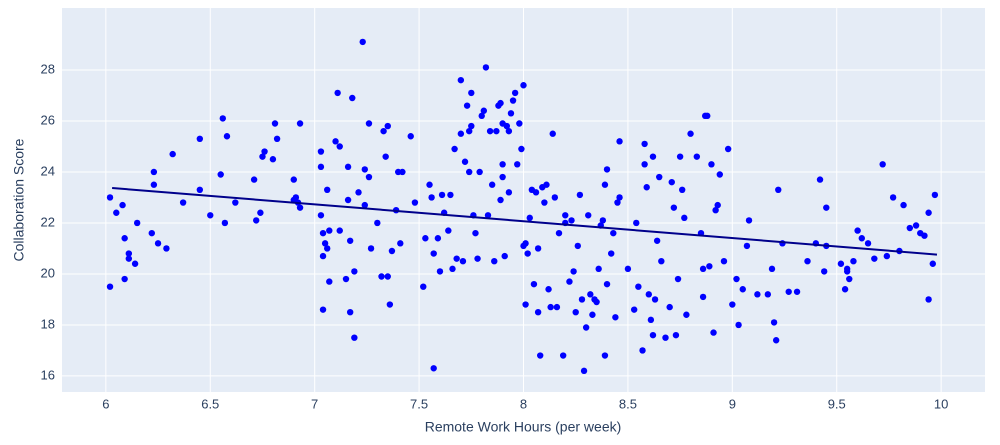  Describe the element at coordinates (941, 403) in the screenshot. I see `x-tick-label: 10` at that location.